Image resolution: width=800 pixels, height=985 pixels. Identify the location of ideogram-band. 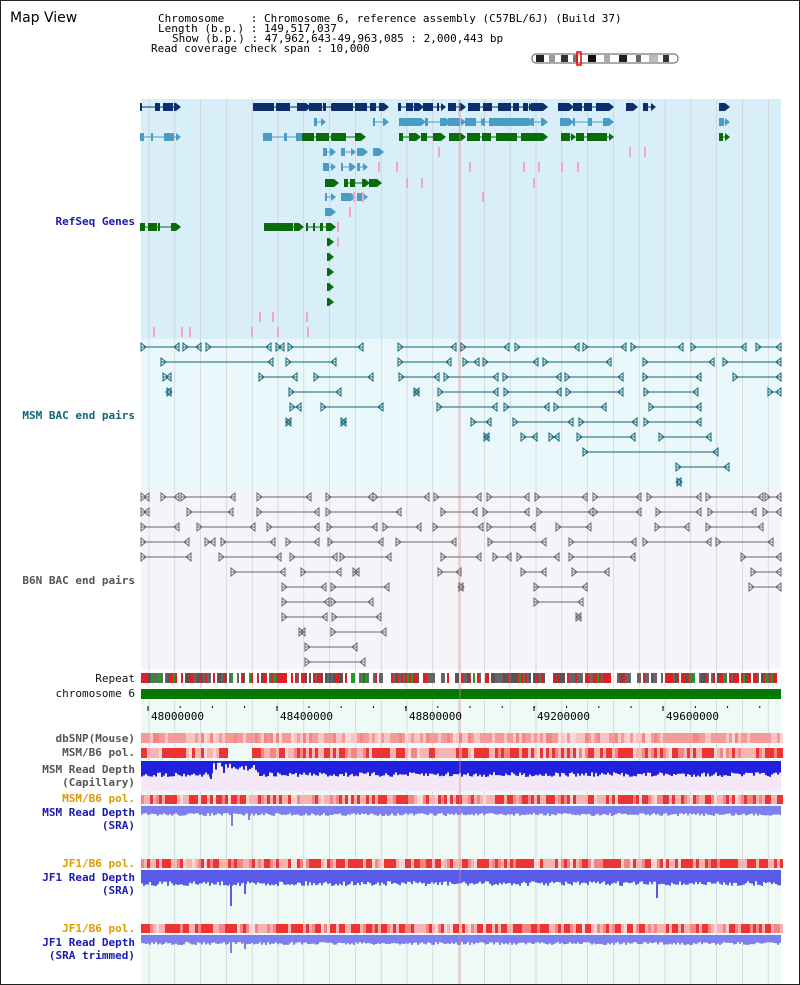
(666, 58).